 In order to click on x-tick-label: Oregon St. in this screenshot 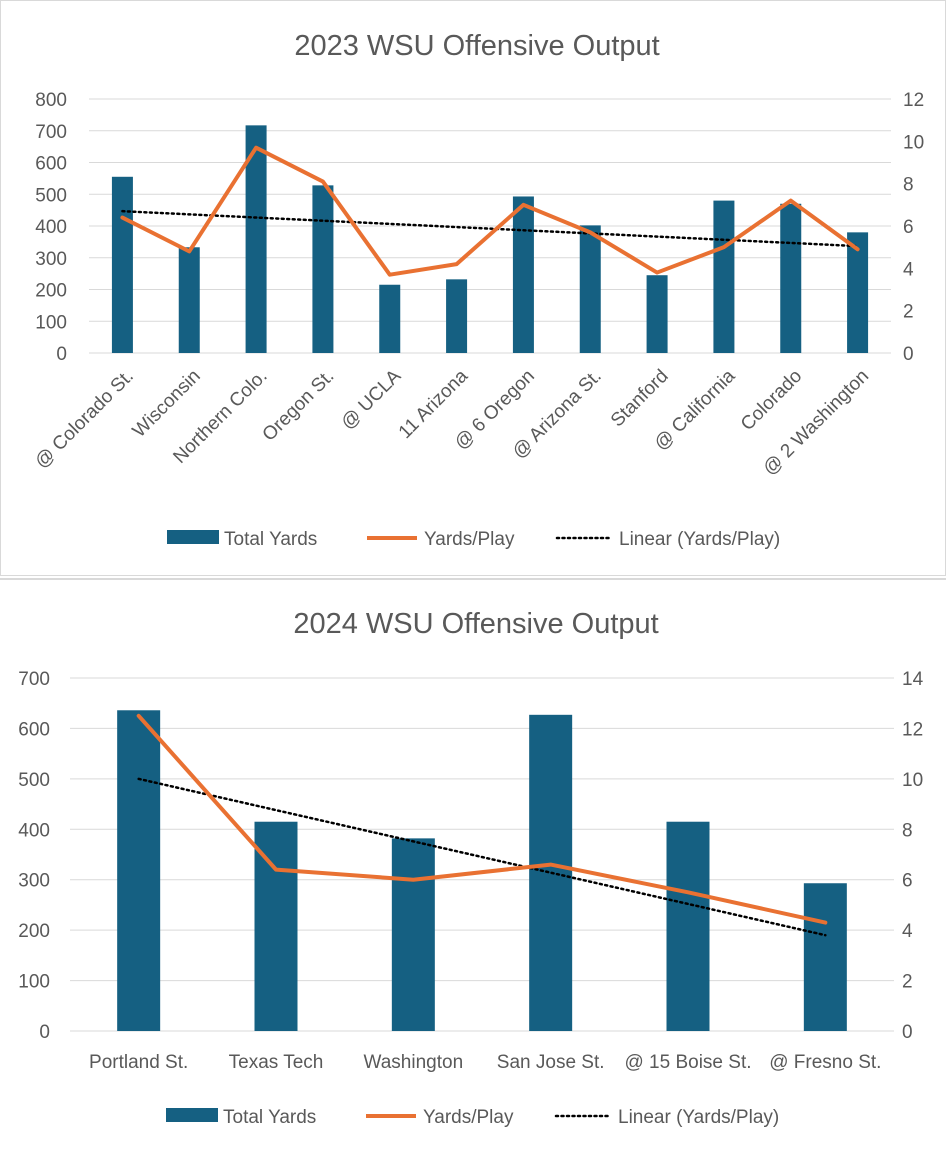, I will do `click(299, 406)`.